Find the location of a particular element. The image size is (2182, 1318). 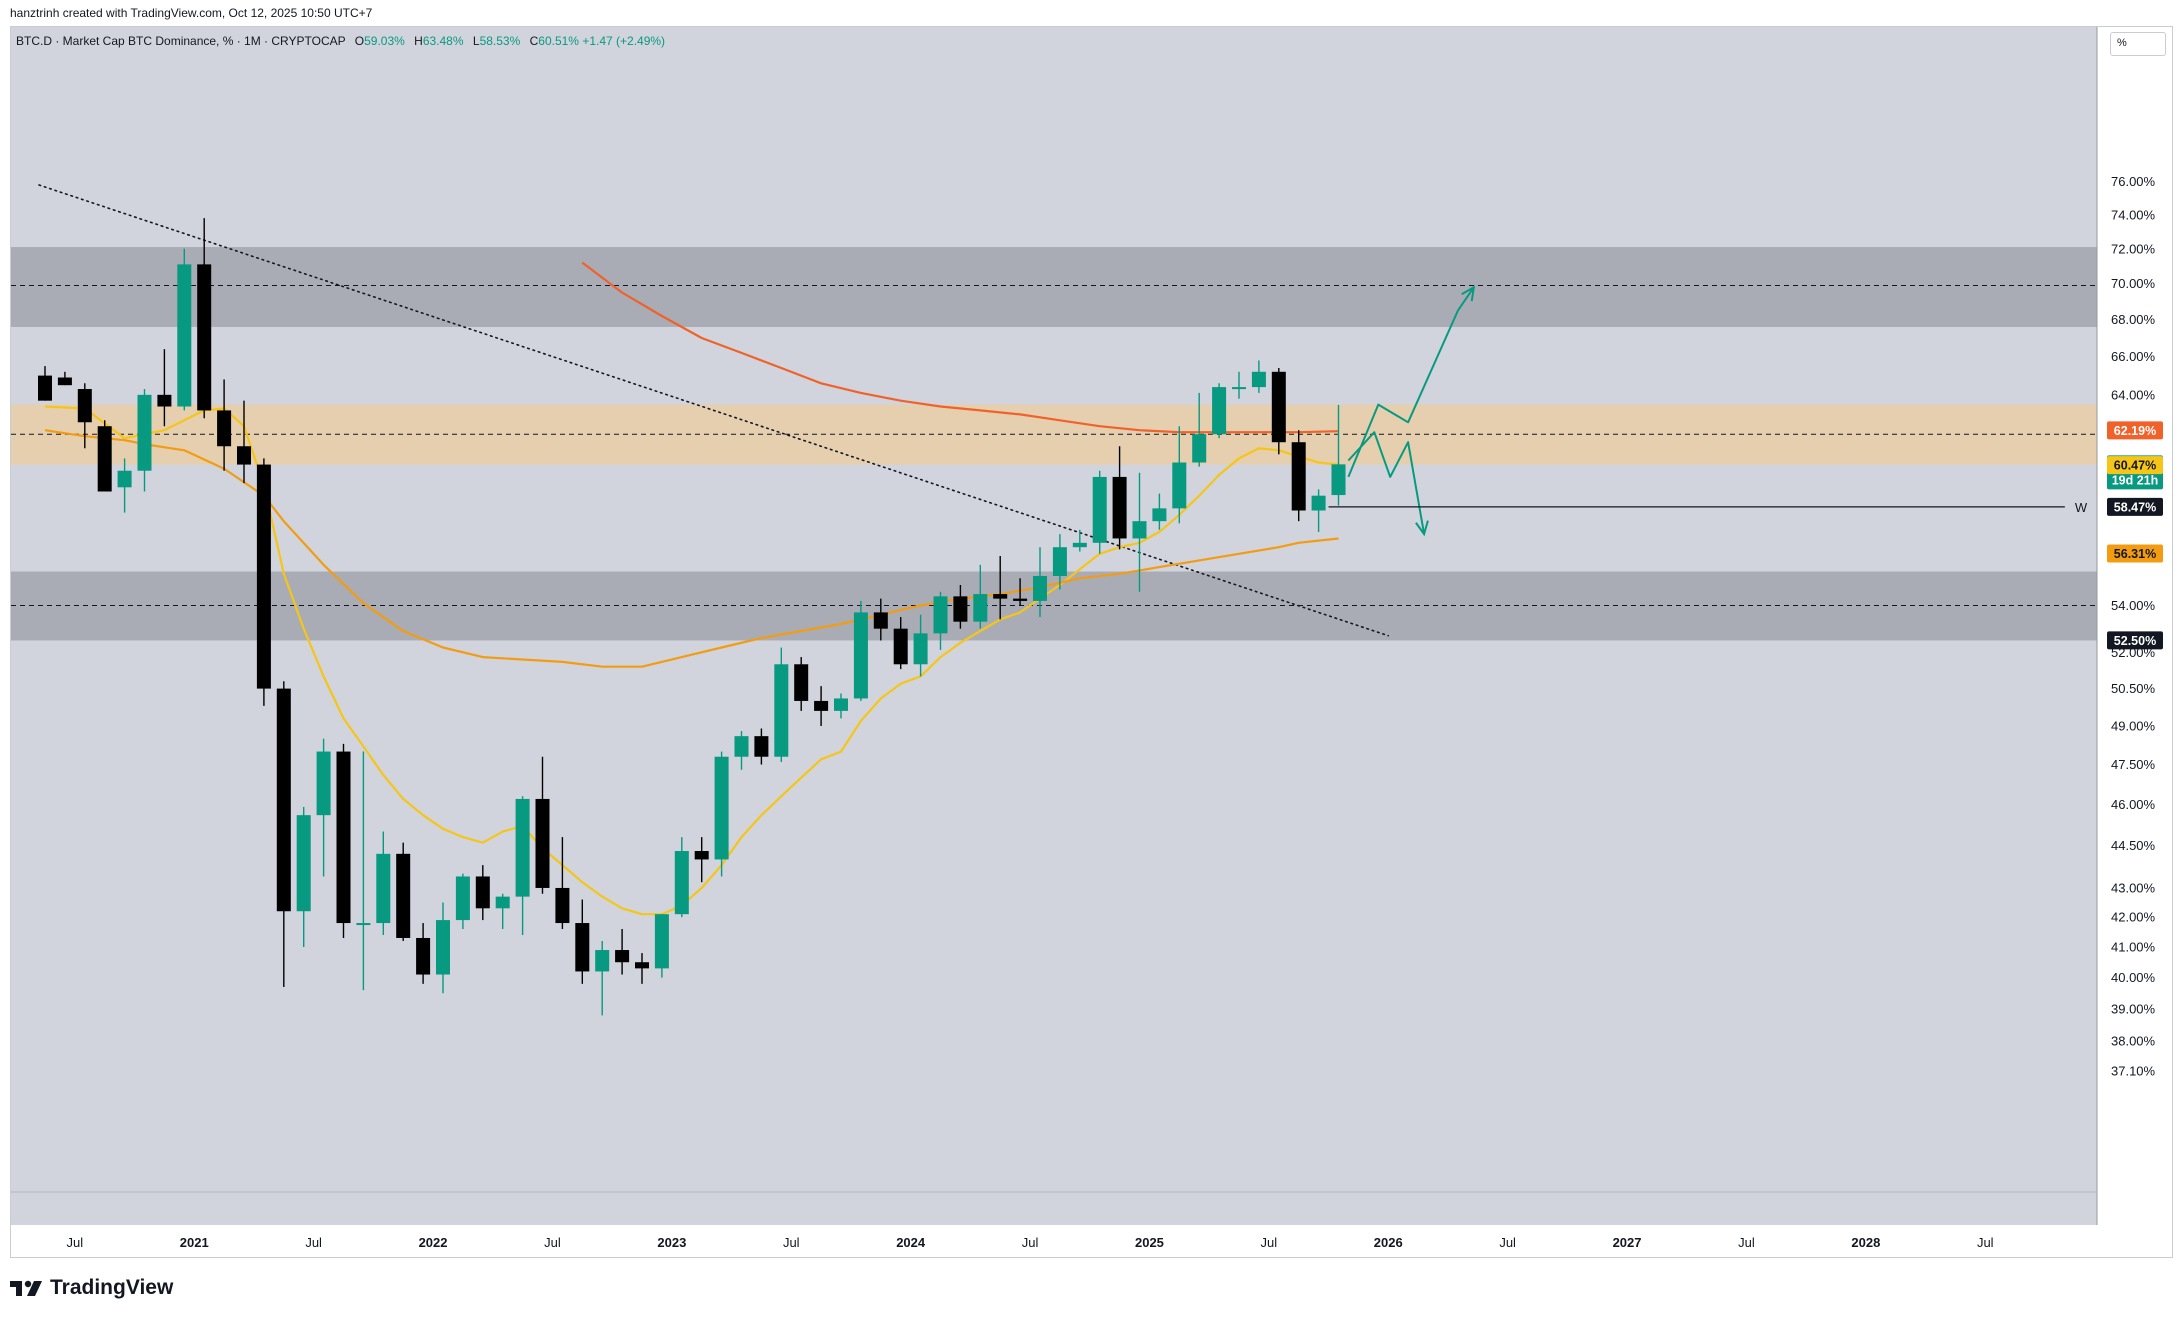

price-tick-label: 47.50% is located at coordinates (2133, 764).